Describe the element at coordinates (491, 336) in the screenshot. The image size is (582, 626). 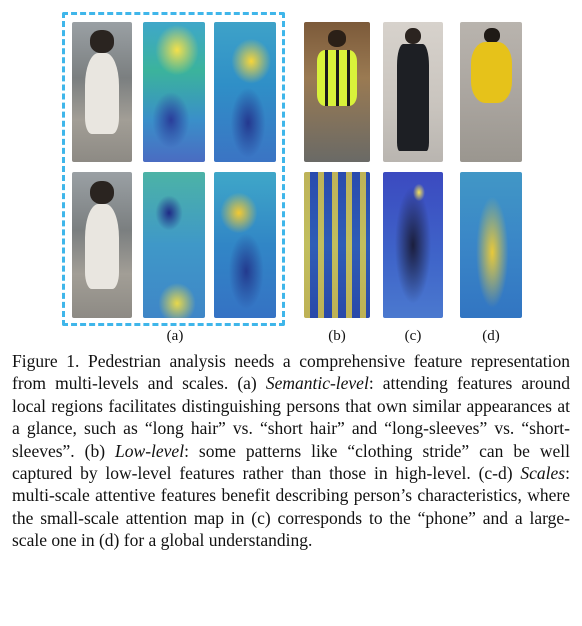
I see `subfigure-label-d: (d)` at that location.